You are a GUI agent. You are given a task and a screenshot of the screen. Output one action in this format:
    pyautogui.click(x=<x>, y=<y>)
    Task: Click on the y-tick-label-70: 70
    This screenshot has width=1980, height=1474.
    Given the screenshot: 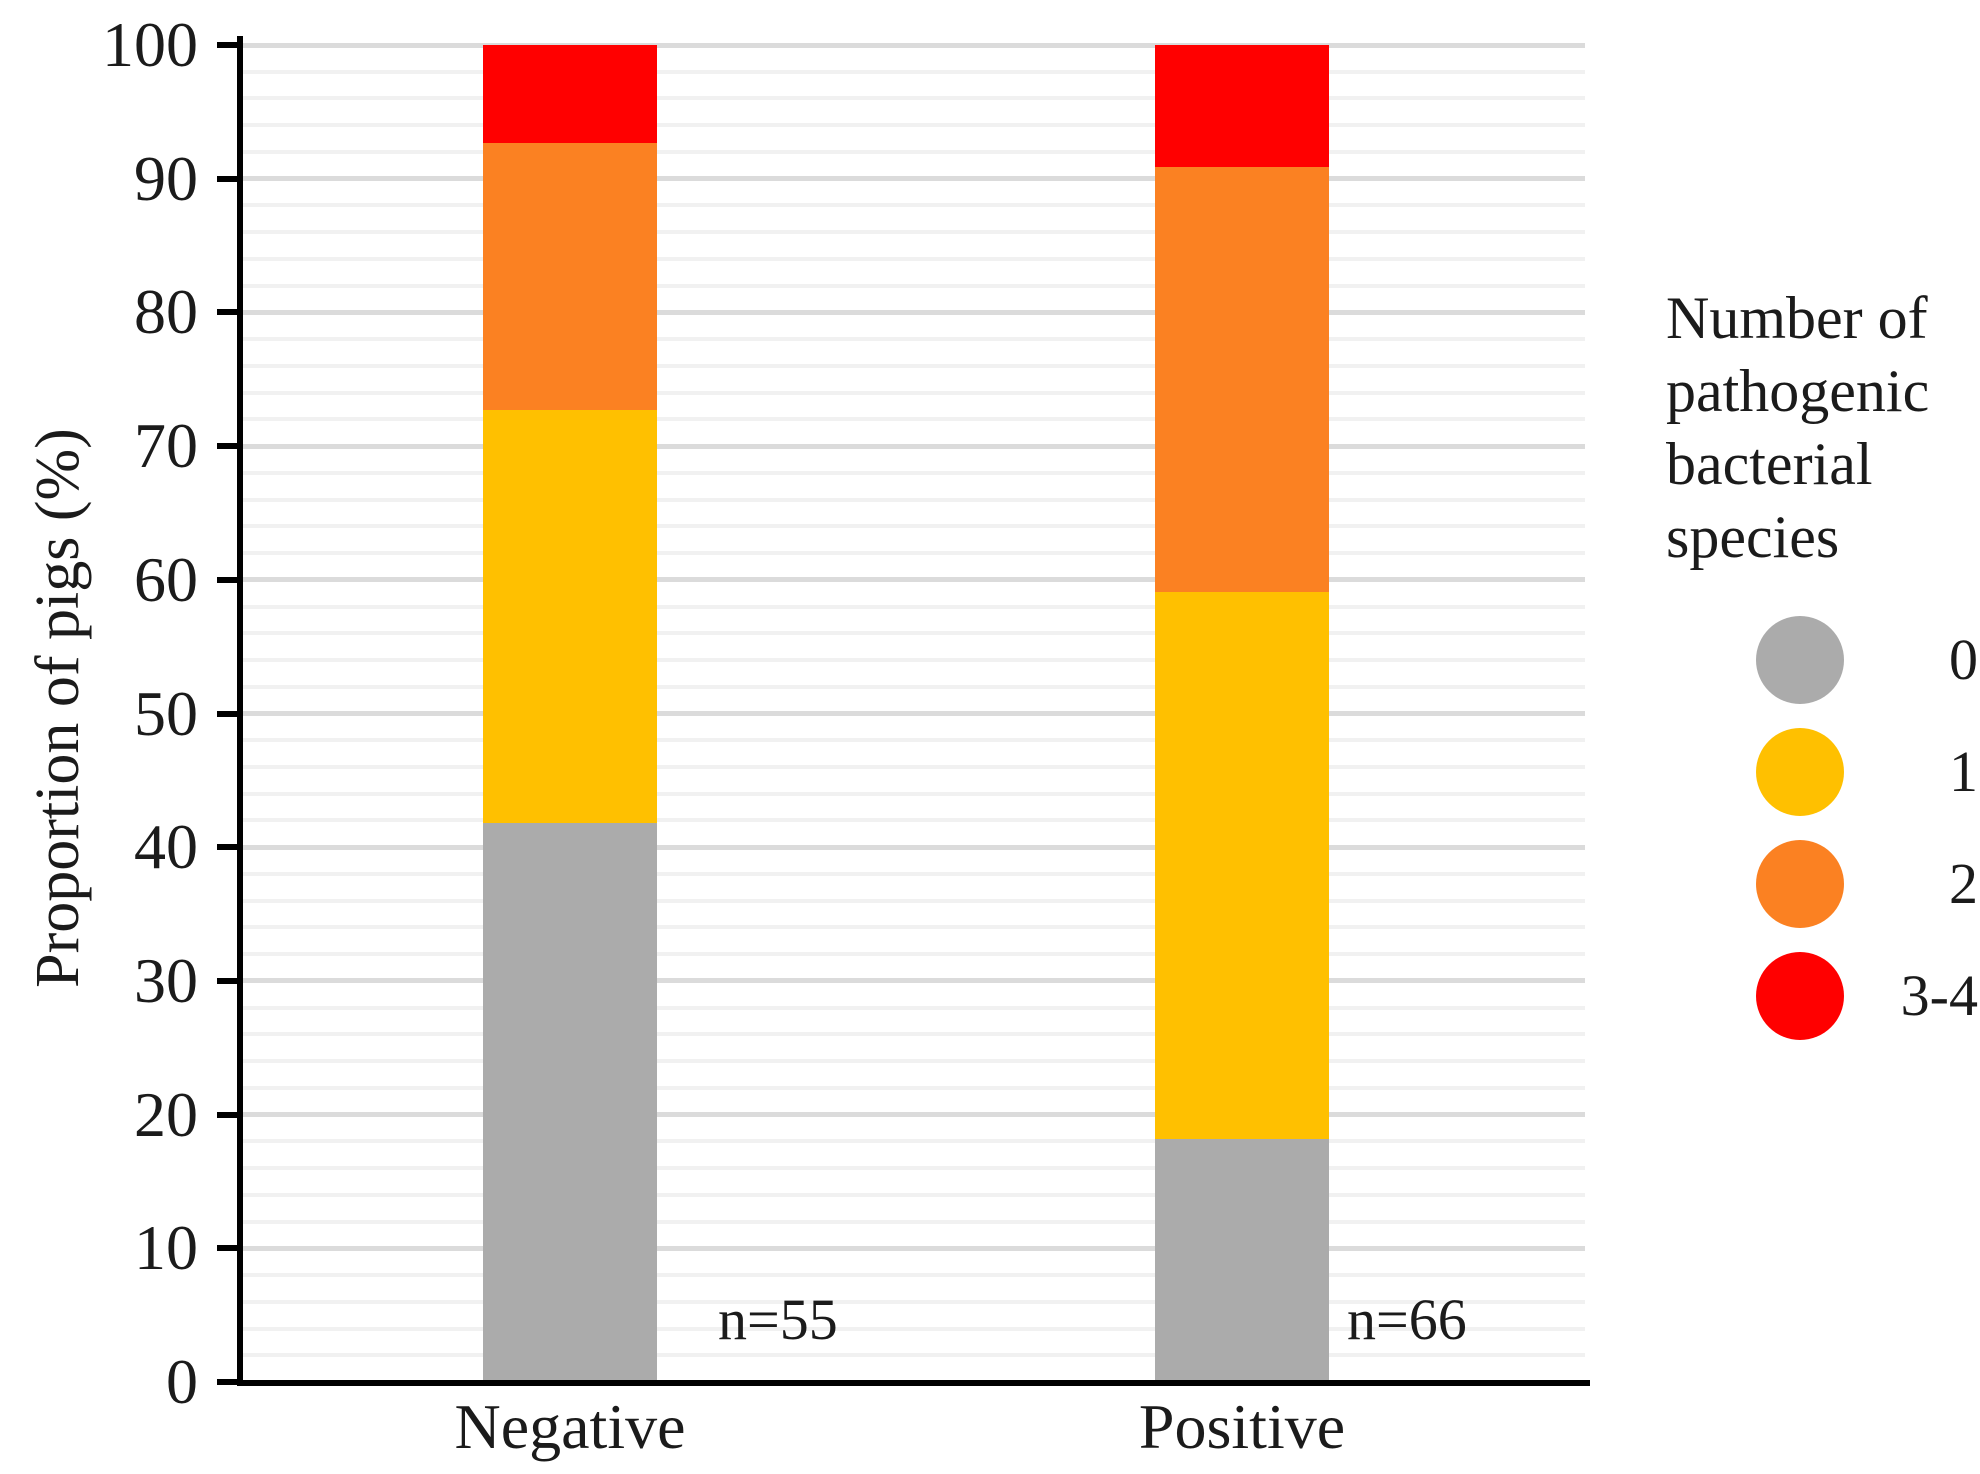 What is the action you would take?
    pyautogui.click(x=166, y=446)
    